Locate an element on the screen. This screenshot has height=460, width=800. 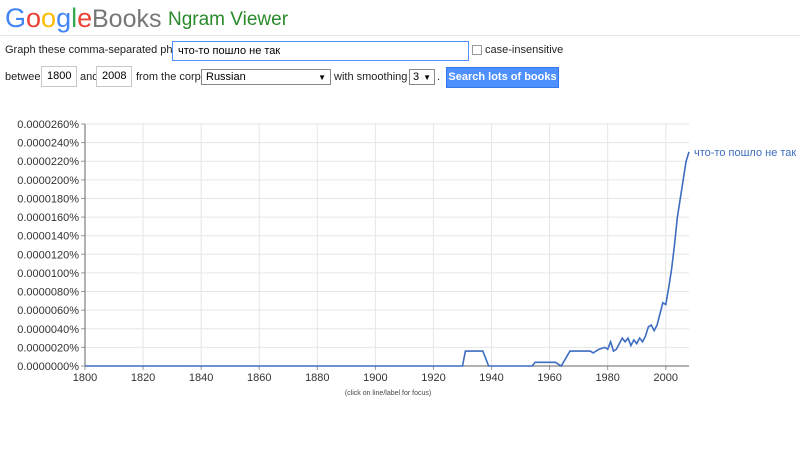
y-tick-label: 0.0000080% is located at coordinates (48, 293).